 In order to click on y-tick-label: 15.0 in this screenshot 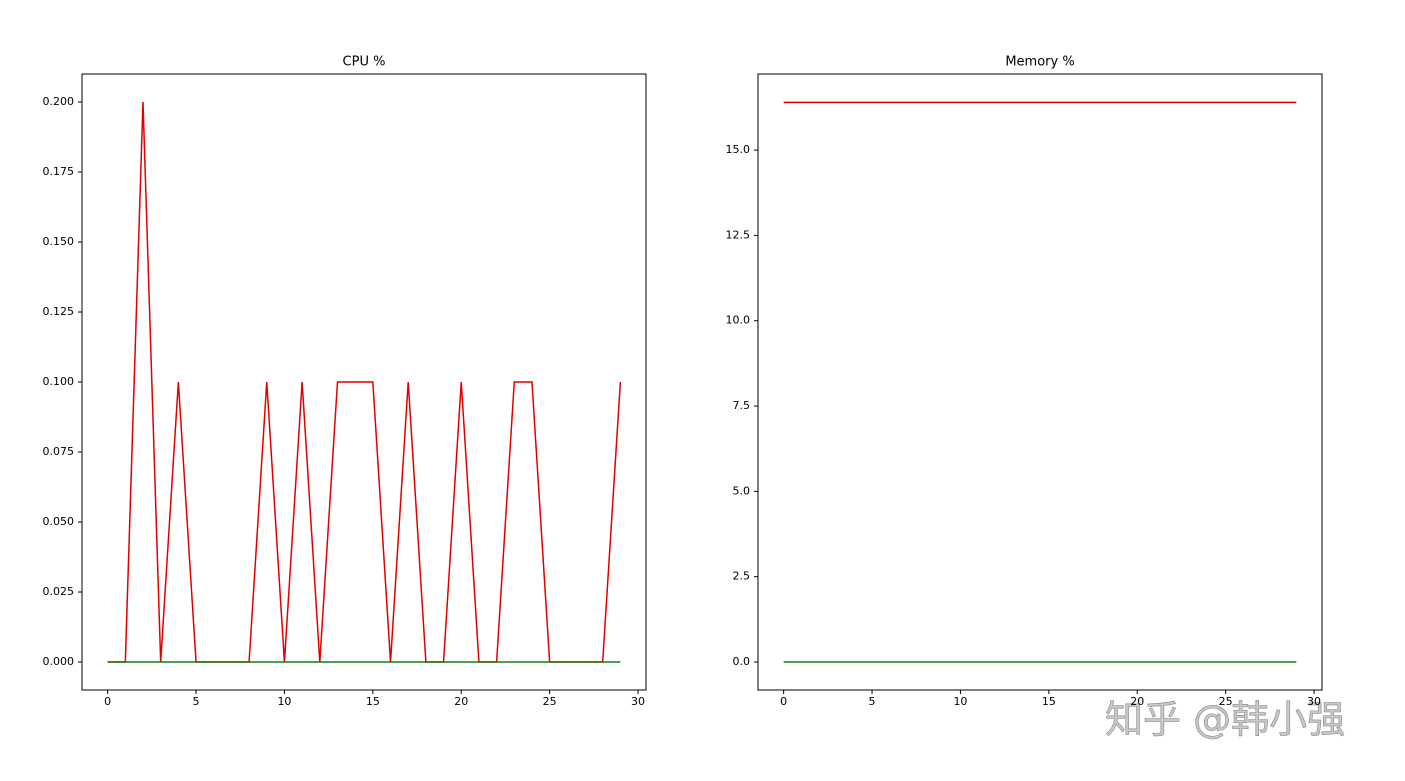, I will do `click(738, 149)`.